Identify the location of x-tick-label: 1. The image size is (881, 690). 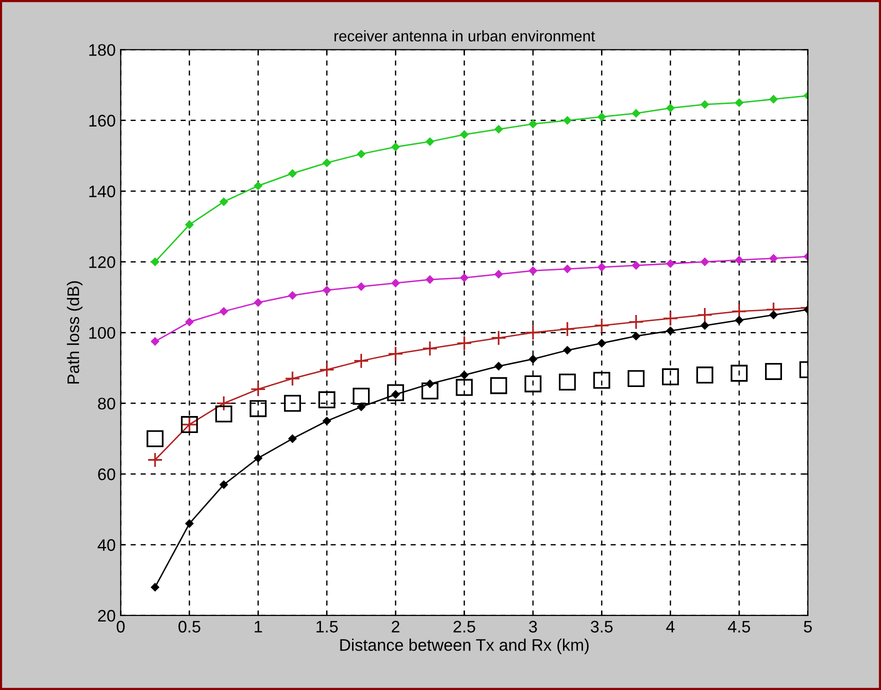
(258, 626).